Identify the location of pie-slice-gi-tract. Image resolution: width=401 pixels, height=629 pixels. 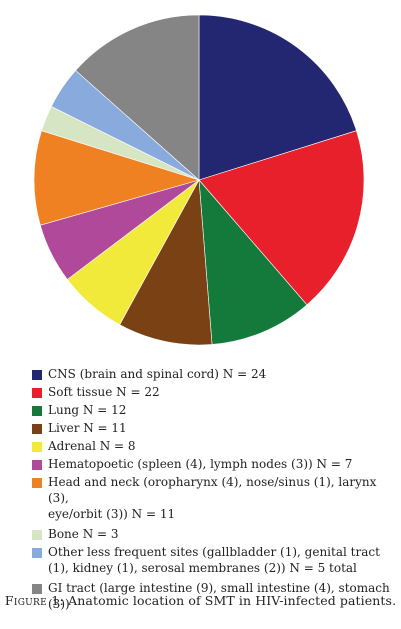
(137, 97).